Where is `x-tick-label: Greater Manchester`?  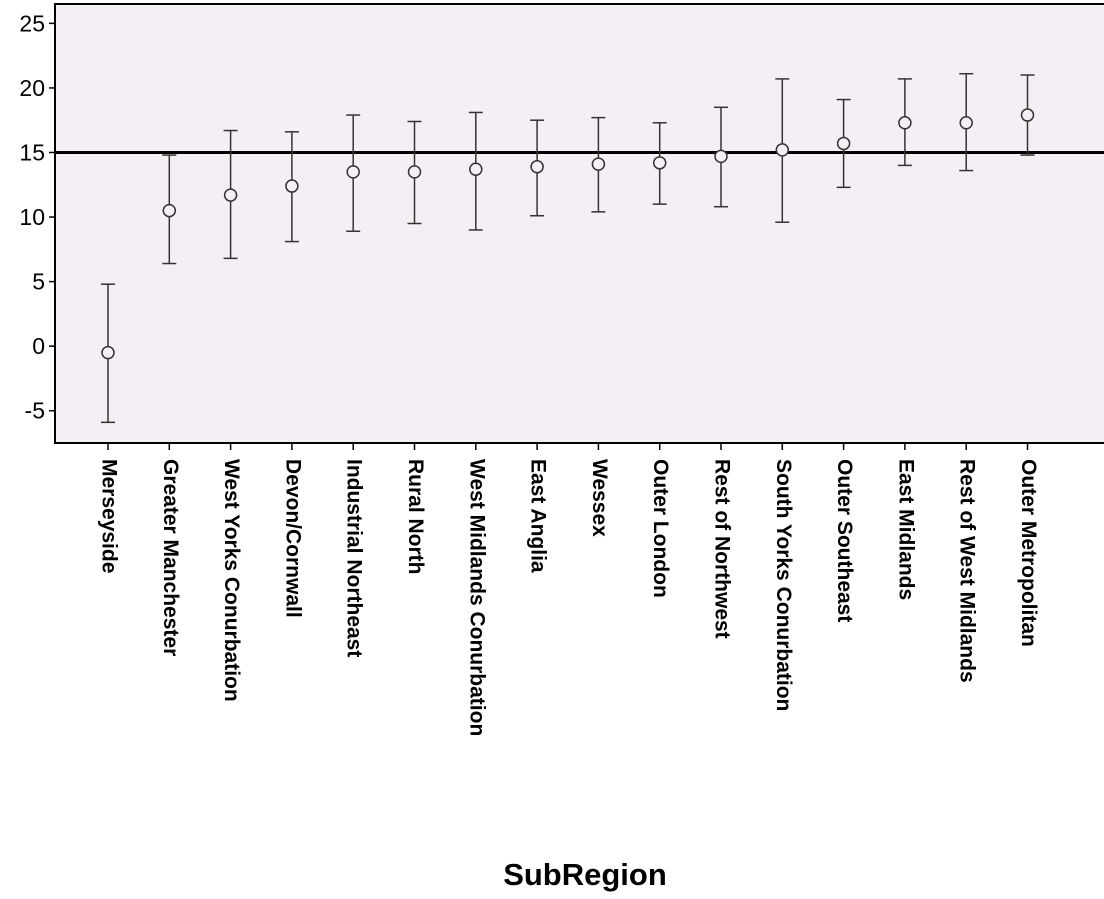 x-tick-label: Greater Manchester is located at coordinates (170, 557).